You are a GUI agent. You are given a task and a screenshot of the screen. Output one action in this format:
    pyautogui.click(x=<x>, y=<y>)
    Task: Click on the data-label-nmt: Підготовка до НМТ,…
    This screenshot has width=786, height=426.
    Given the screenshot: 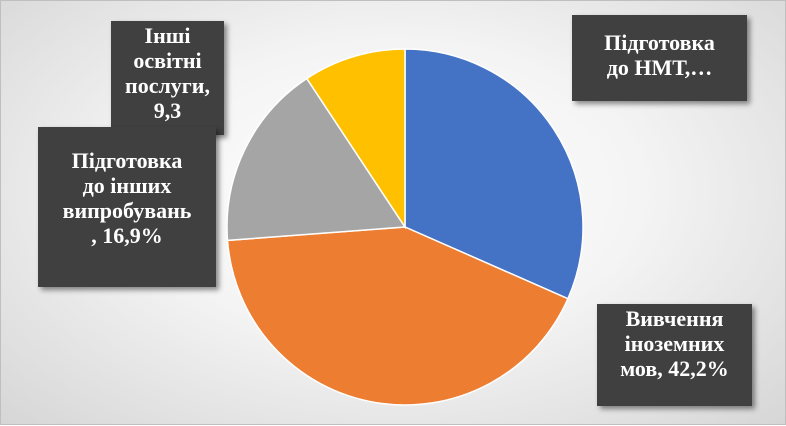 What is the action you would take?
    pyautogui.click(x=659, y=58)
    